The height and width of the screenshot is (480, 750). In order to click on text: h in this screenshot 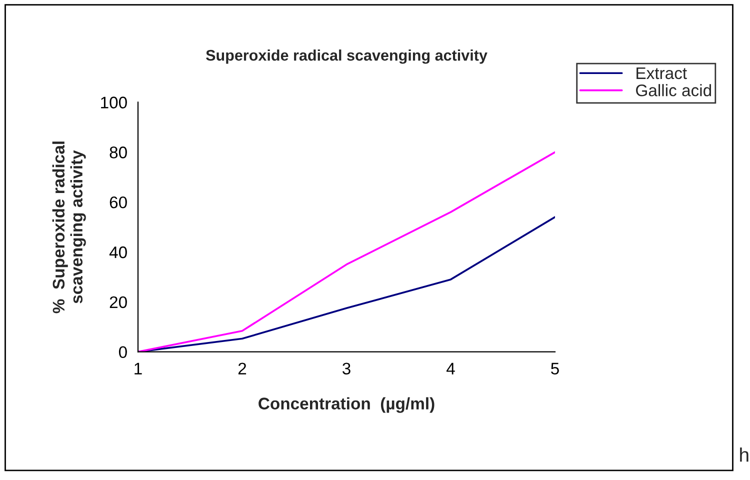, I will do `click(744, 454)`.